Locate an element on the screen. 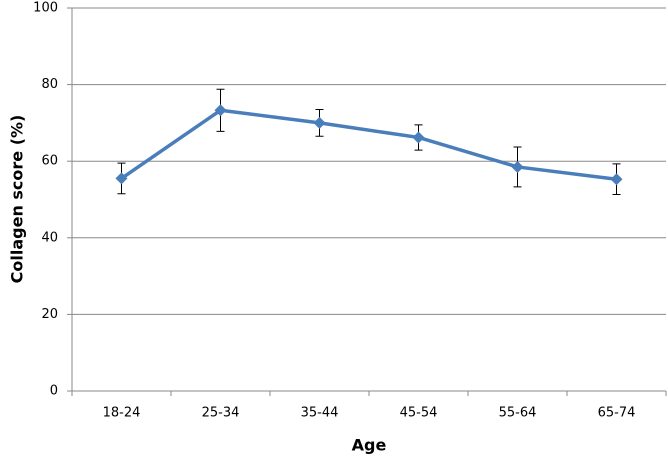 The image size is (668, 459). x-tick-label: 65-74 is located at coordinates (617, 413).